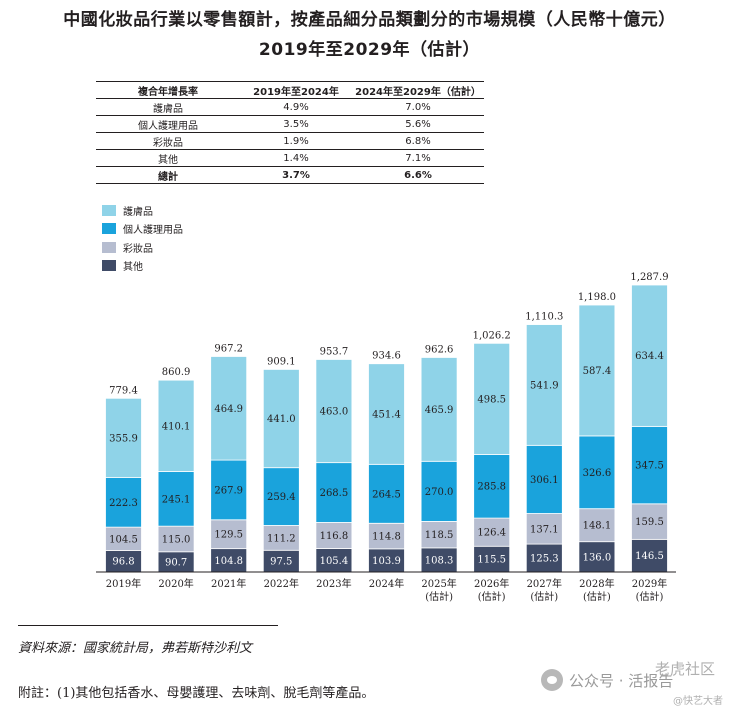  What do you see at coordinates (418, 90) in the screenshot?
I see `cagr-header-period-2: 2024年至2029年（估計）` at bounding box center [418, 90].